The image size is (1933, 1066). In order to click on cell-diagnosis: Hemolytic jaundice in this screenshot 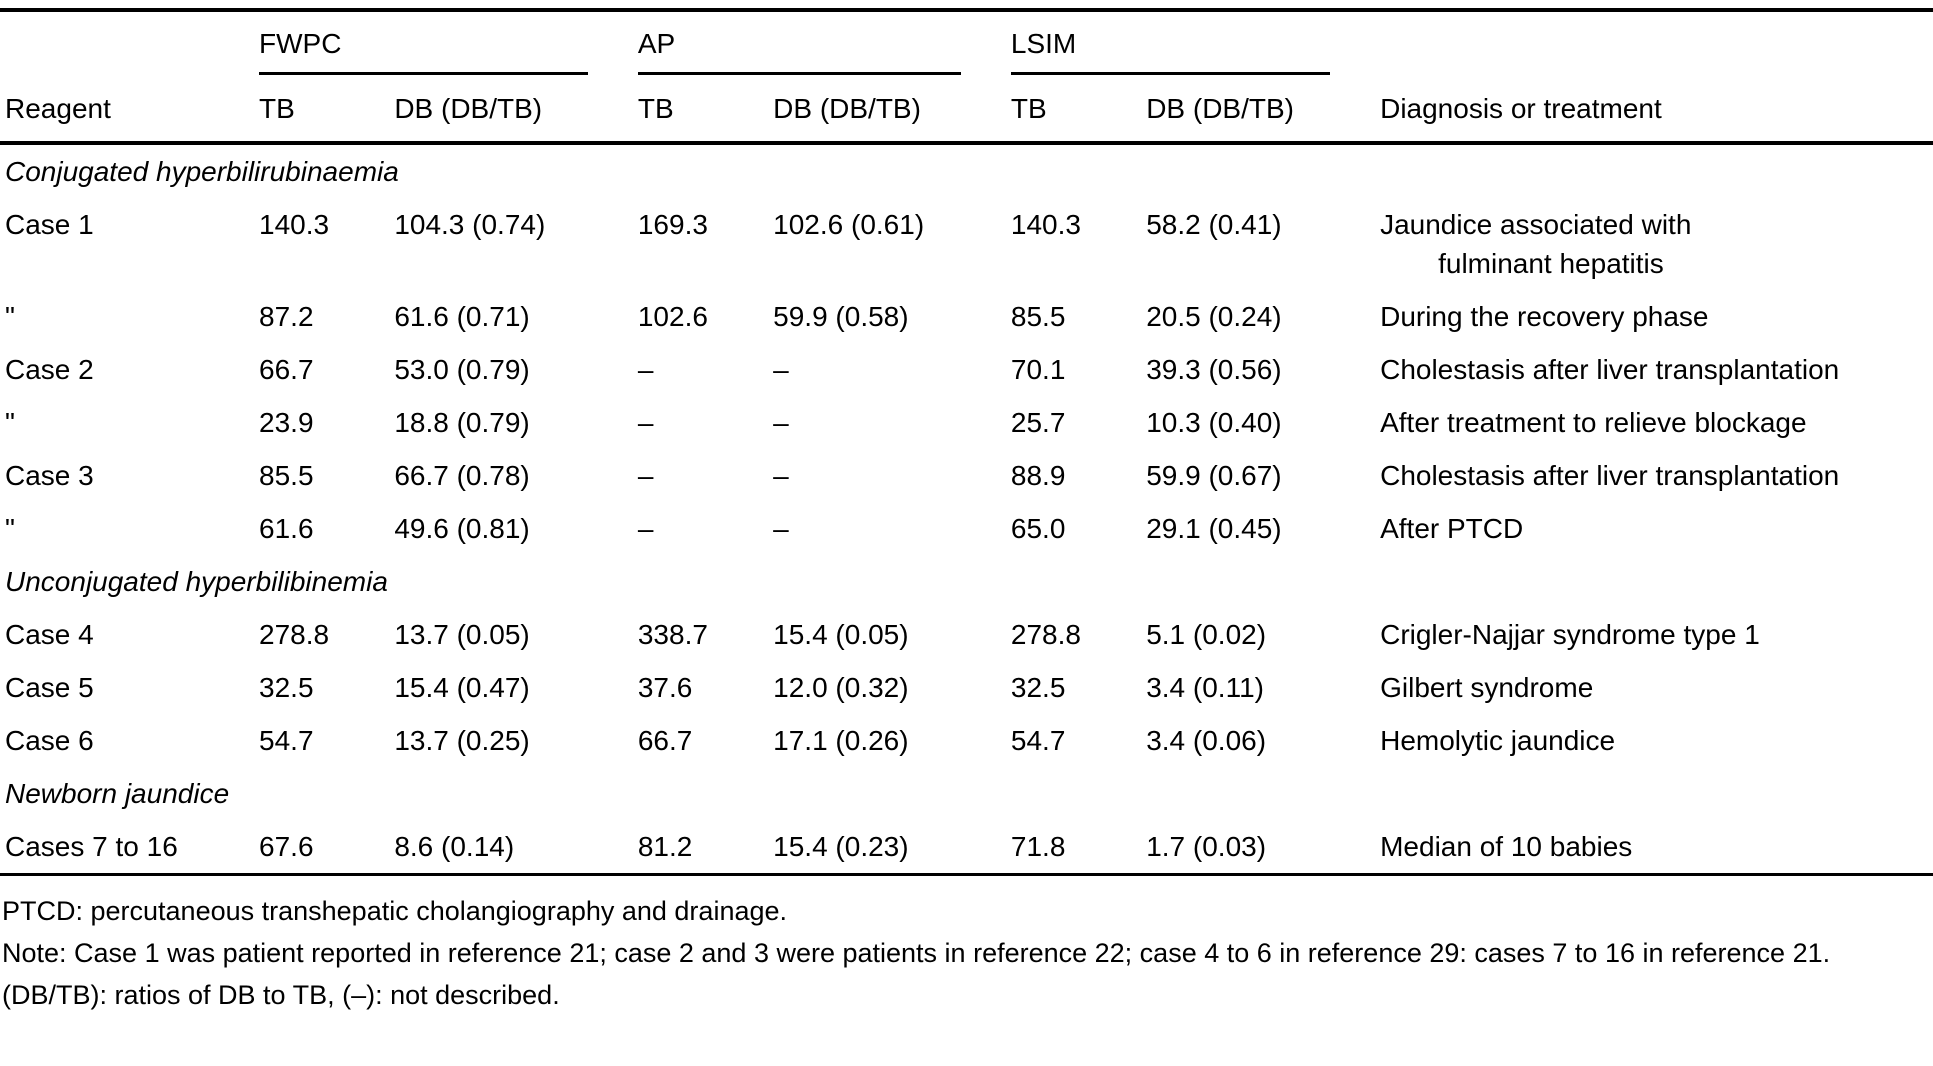, I will do `click(1656, 740)`.